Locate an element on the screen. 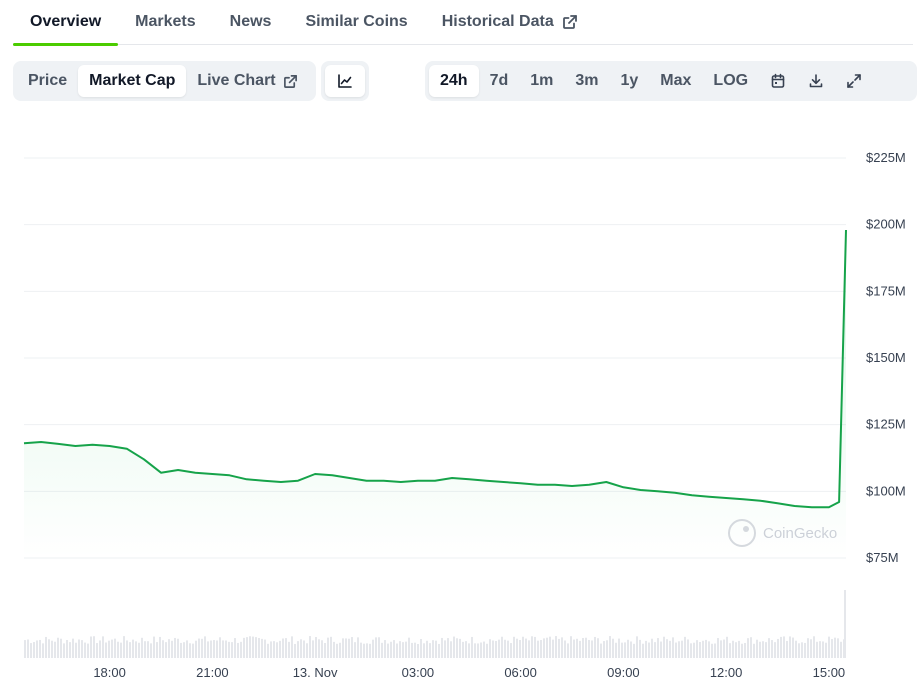  fullscreen-button is located at coordinates (854, 81).